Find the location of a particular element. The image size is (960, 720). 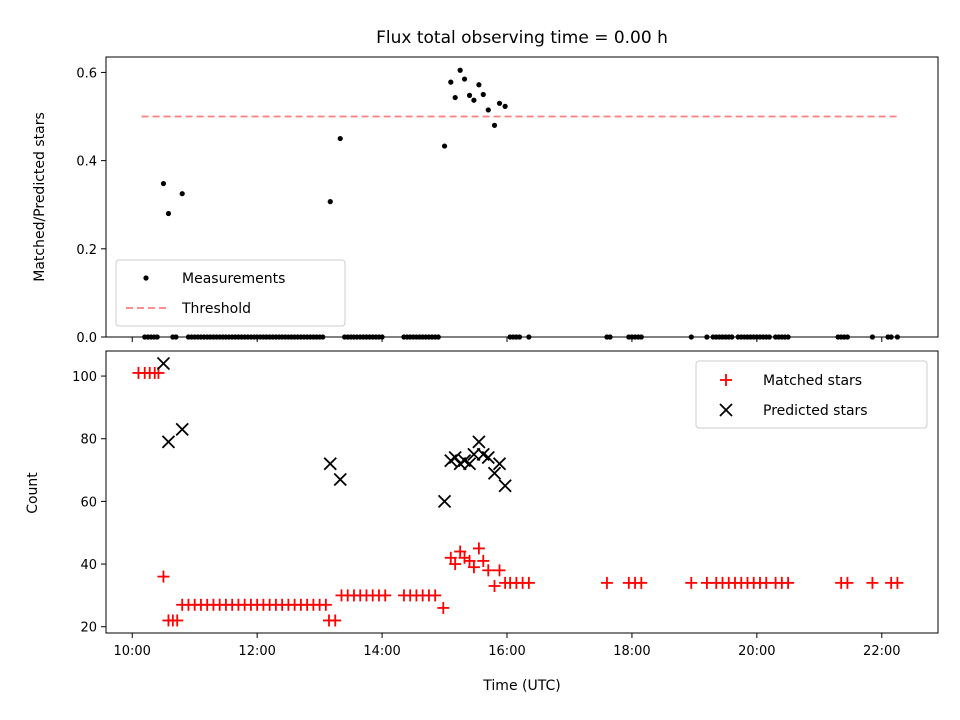

top-y-tick-label: 0.0 is located at coordinates (86, 338).